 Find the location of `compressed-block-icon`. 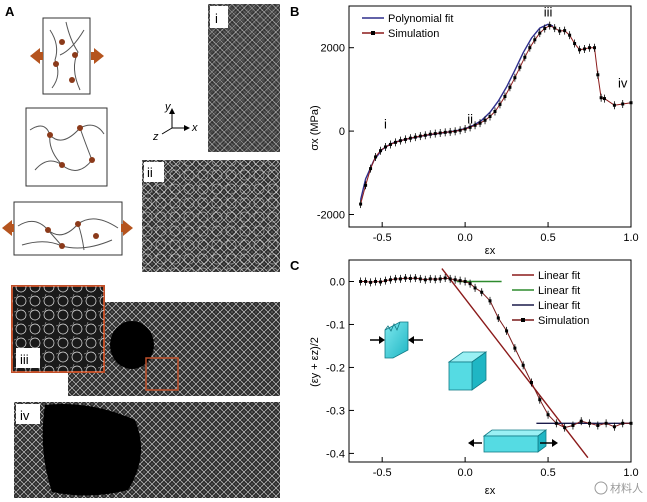

compressed-block-icon is located at coordinates (396, 340).